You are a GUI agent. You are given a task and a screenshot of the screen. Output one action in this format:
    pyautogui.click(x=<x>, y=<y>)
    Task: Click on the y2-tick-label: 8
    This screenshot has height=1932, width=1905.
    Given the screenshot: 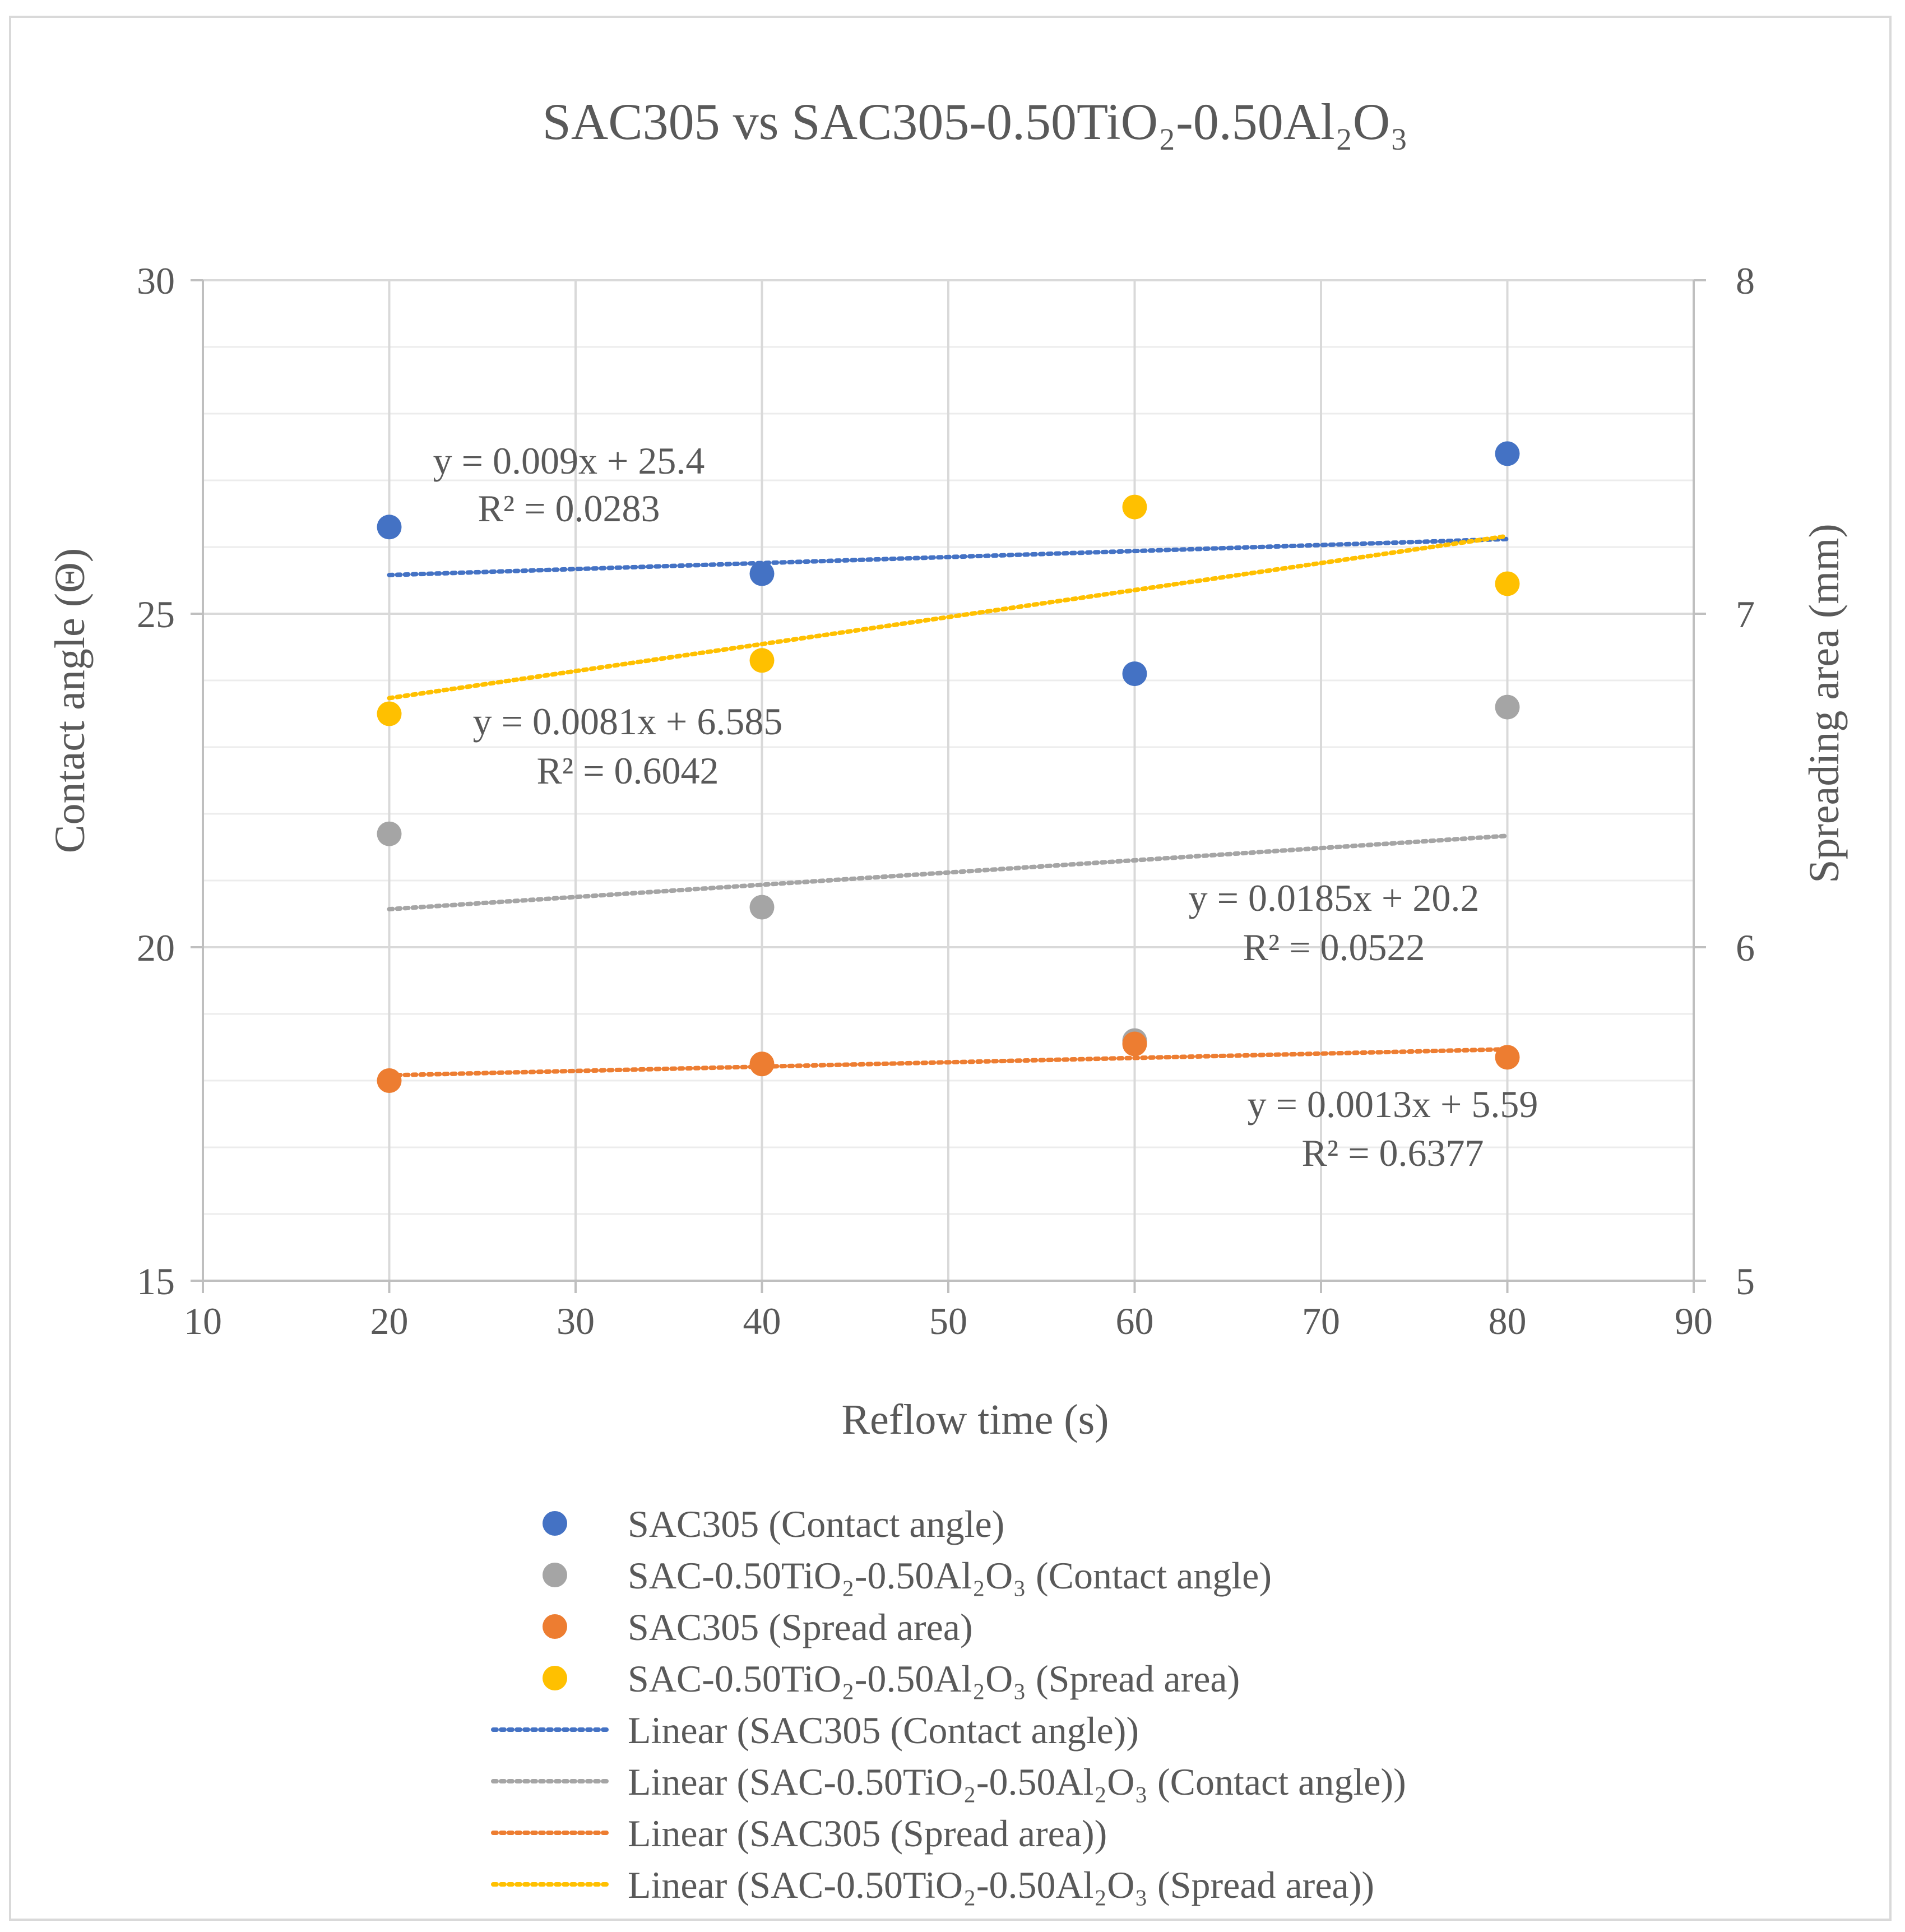 What is the action you would take?
    pyautogui.click(x=1746, y=281)
    